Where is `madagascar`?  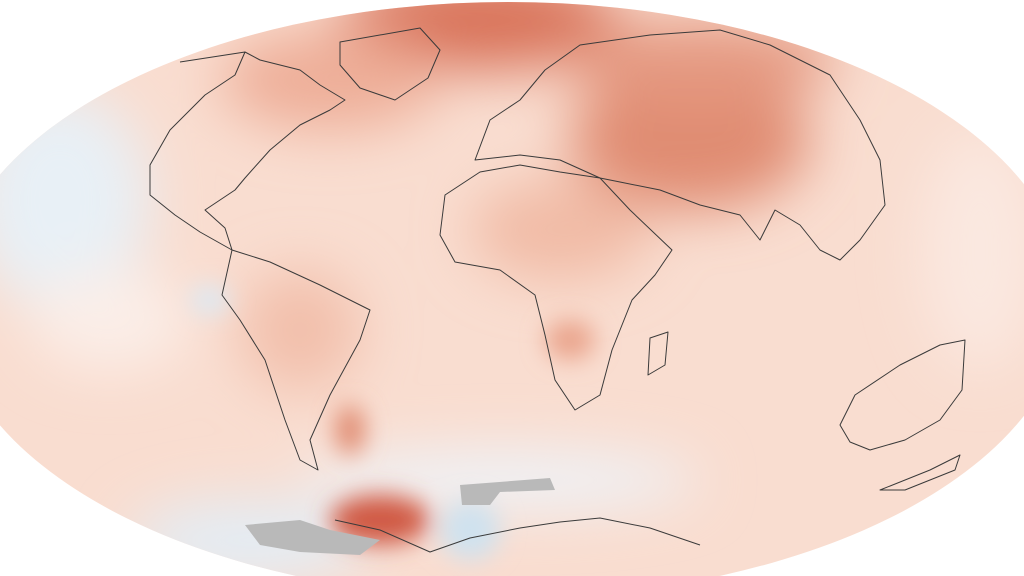 madagascar is located at coordinates (658, 353).